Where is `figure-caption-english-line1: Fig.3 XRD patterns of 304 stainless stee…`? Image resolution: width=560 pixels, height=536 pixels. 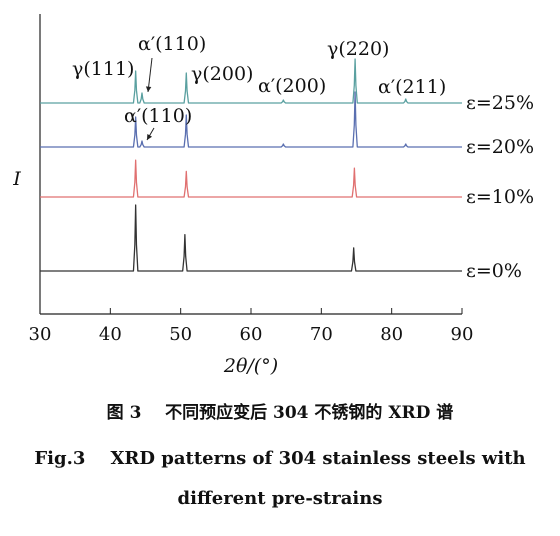
figure-caption-english-line1: Fig.3 XRD patterns of 304 stainless stee… is located at coordinates (280, 458).